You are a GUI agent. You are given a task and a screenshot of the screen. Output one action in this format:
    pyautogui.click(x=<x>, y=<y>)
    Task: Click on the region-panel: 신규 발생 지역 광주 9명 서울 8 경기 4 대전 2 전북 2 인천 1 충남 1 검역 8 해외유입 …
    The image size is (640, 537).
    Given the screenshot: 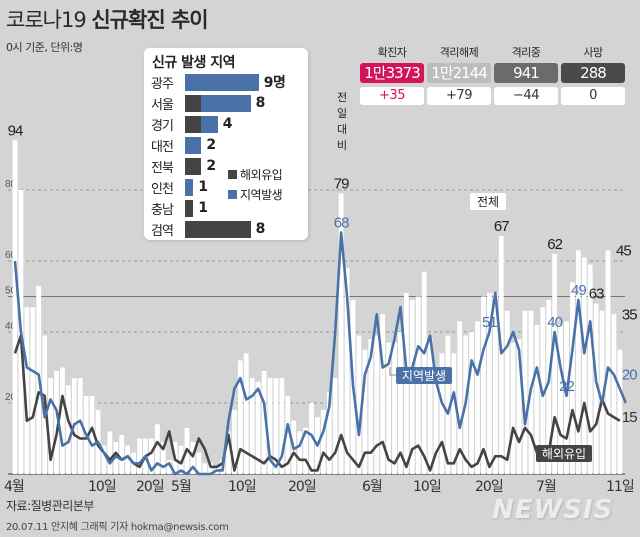 What is the action you would take?
    pyautogui.click(x=226, y=144)
    